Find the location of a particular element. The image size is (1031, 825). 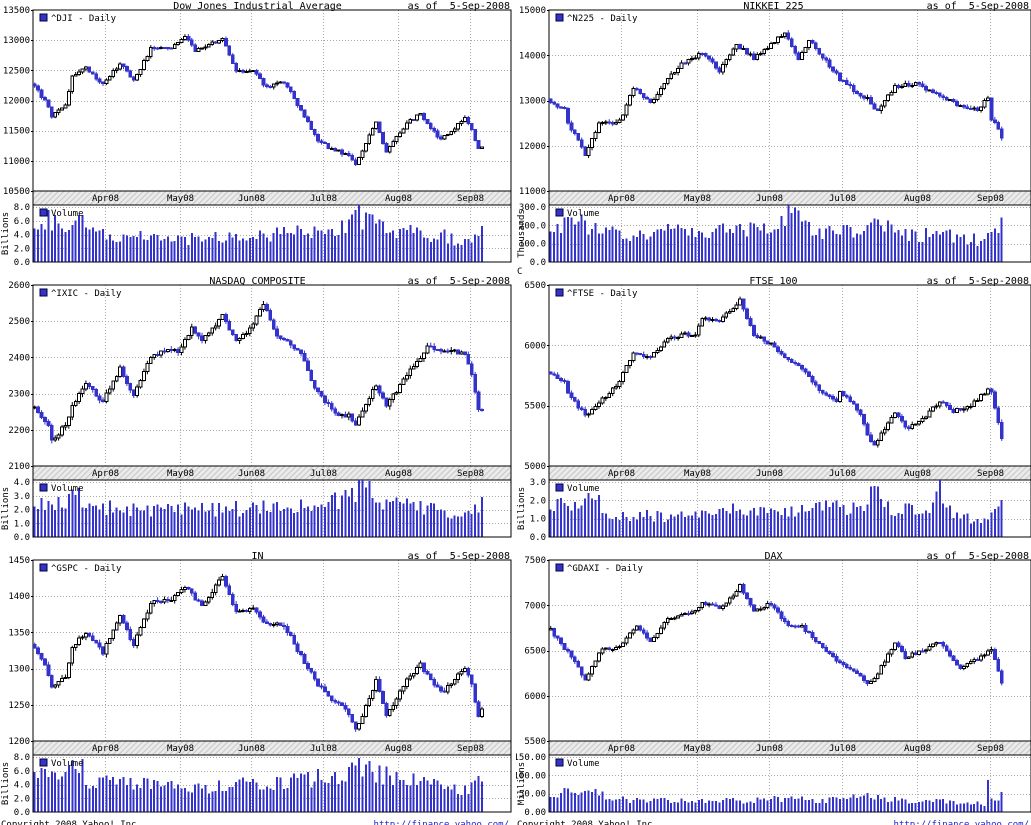

volume-axis-label: 3.0 is located at coordinates (538, 483).